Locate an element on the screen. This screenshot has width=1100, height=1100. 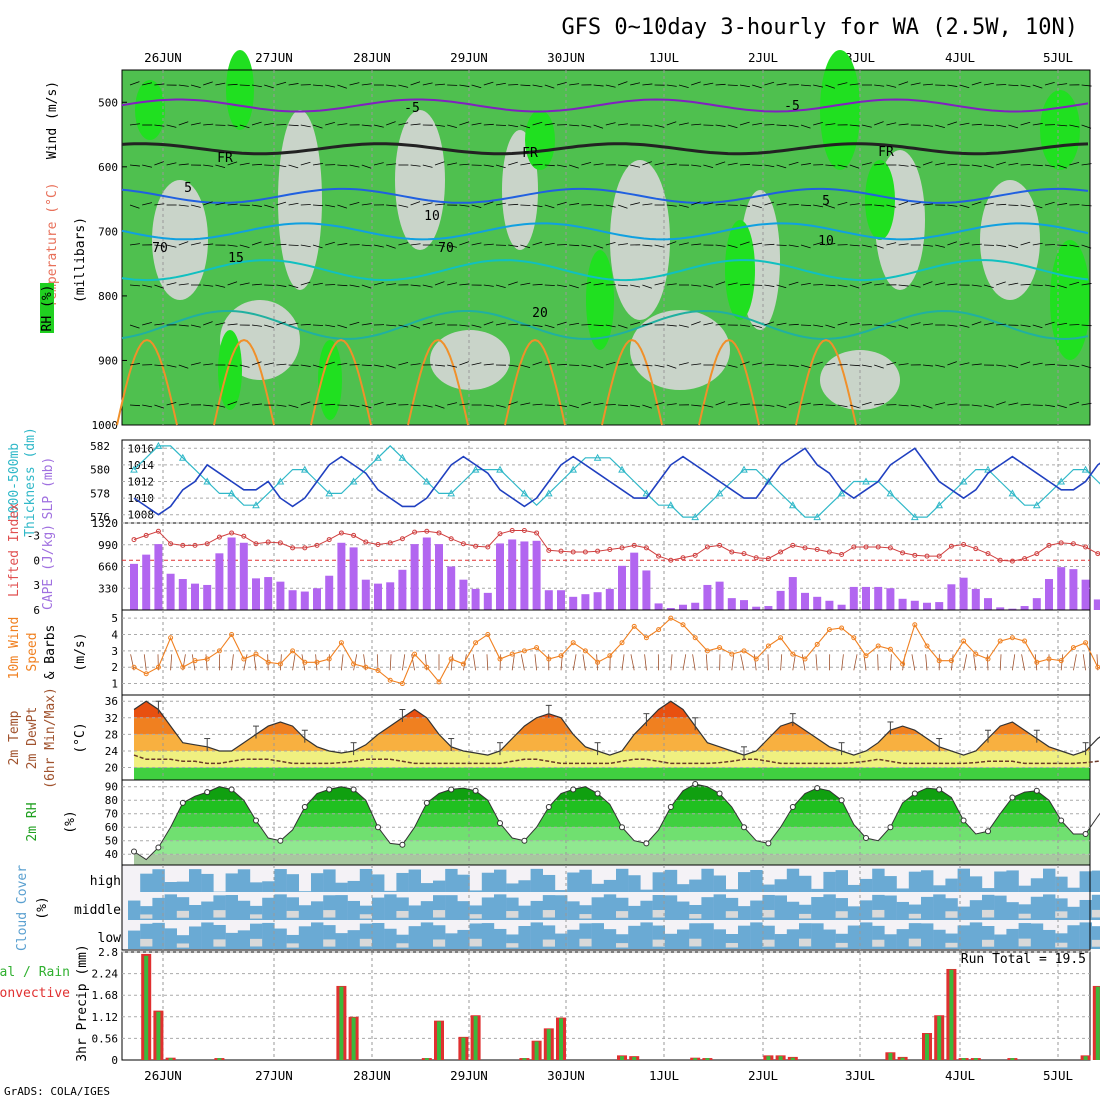
axis-tick-label: 660 is located at coordinates (108, 567).